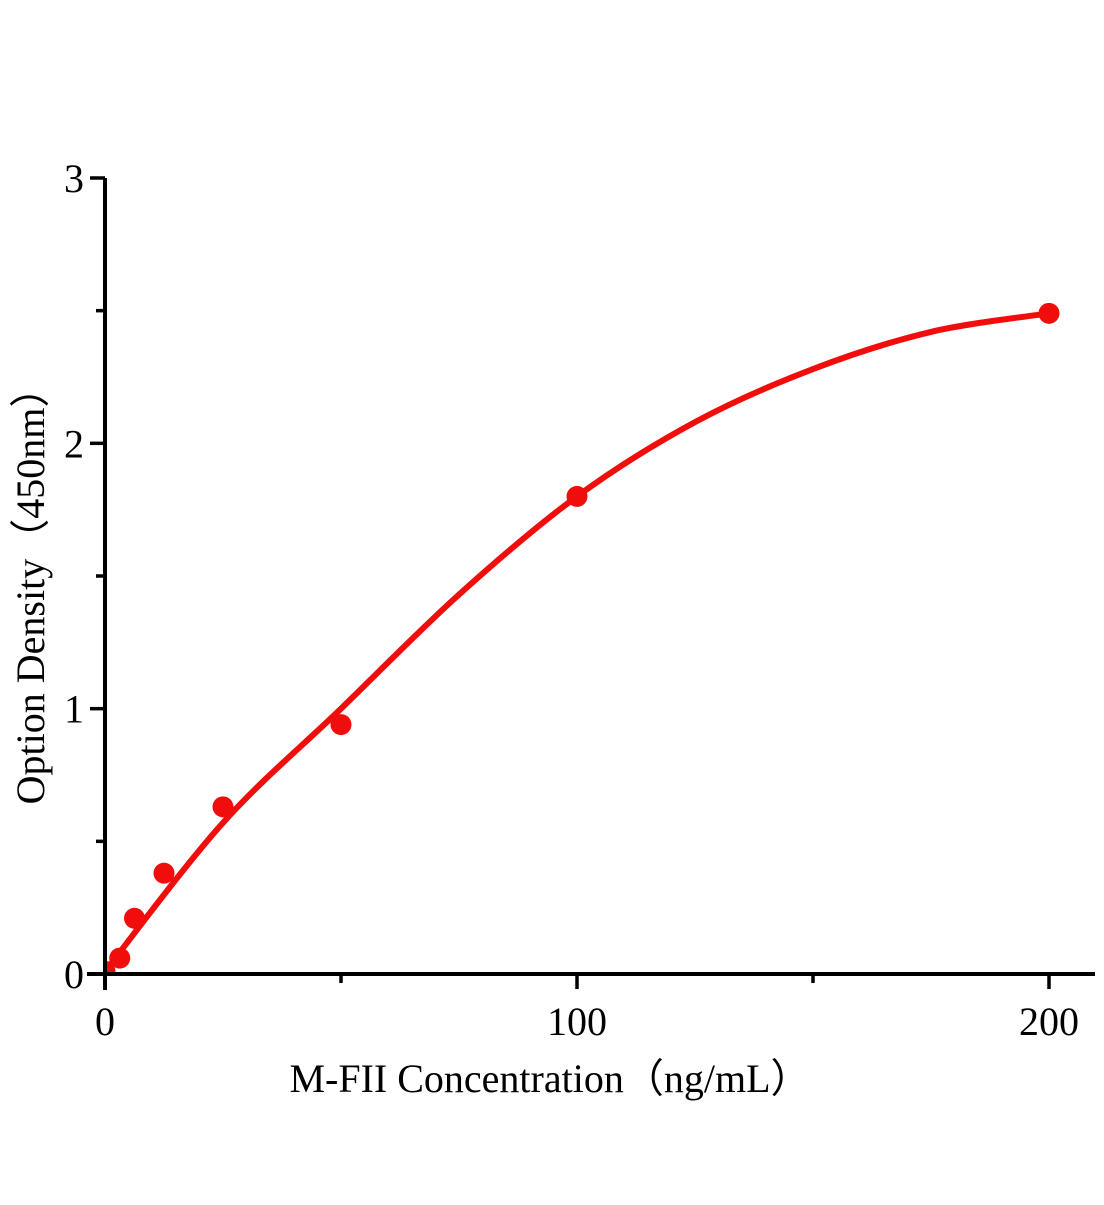  What do you see at coordinates (74, 178) in the screenshot?
I see `y-tick-label: 3` at bounding box center [74, 178].